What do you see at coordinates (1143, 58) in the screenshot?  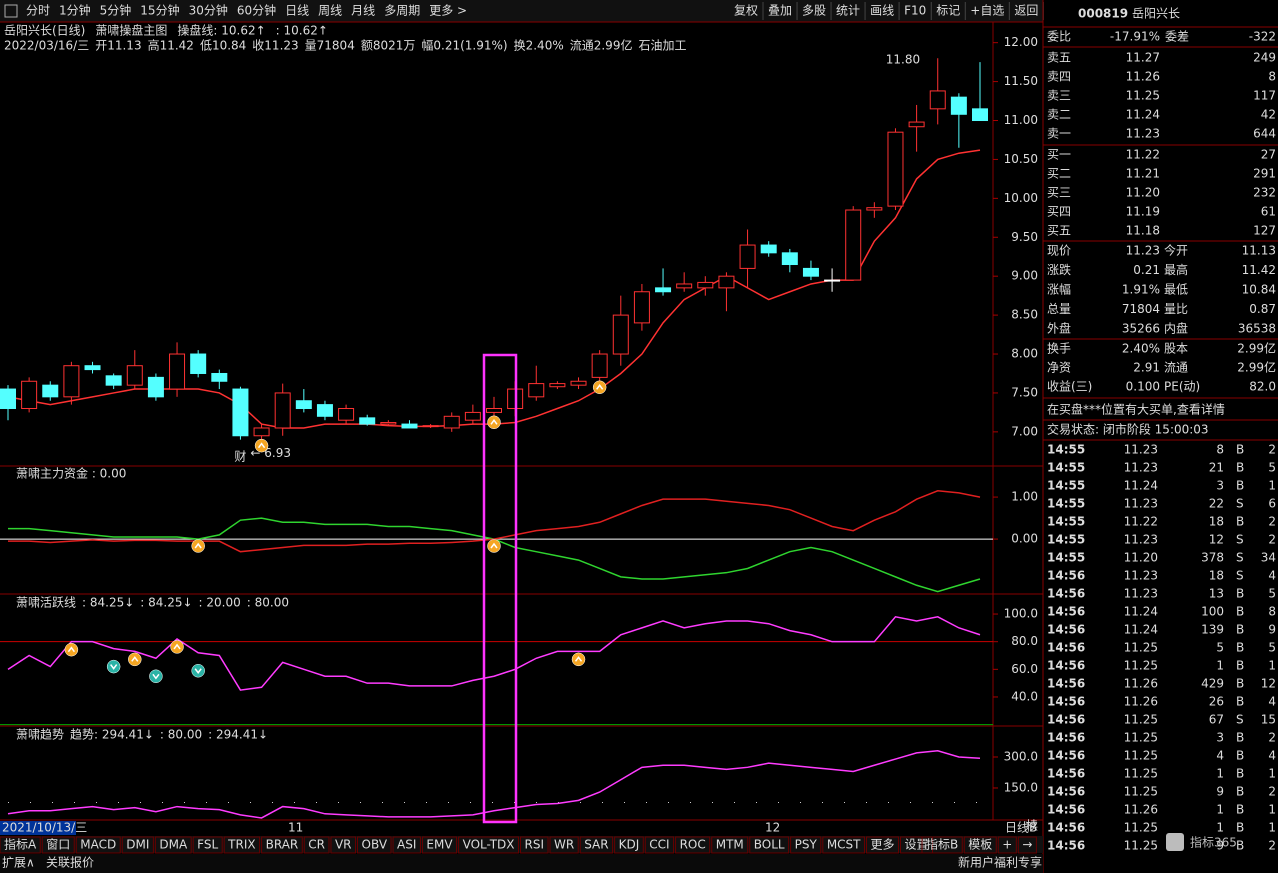 I see `book-price: 11.27` at bounding box center [1143, 58].